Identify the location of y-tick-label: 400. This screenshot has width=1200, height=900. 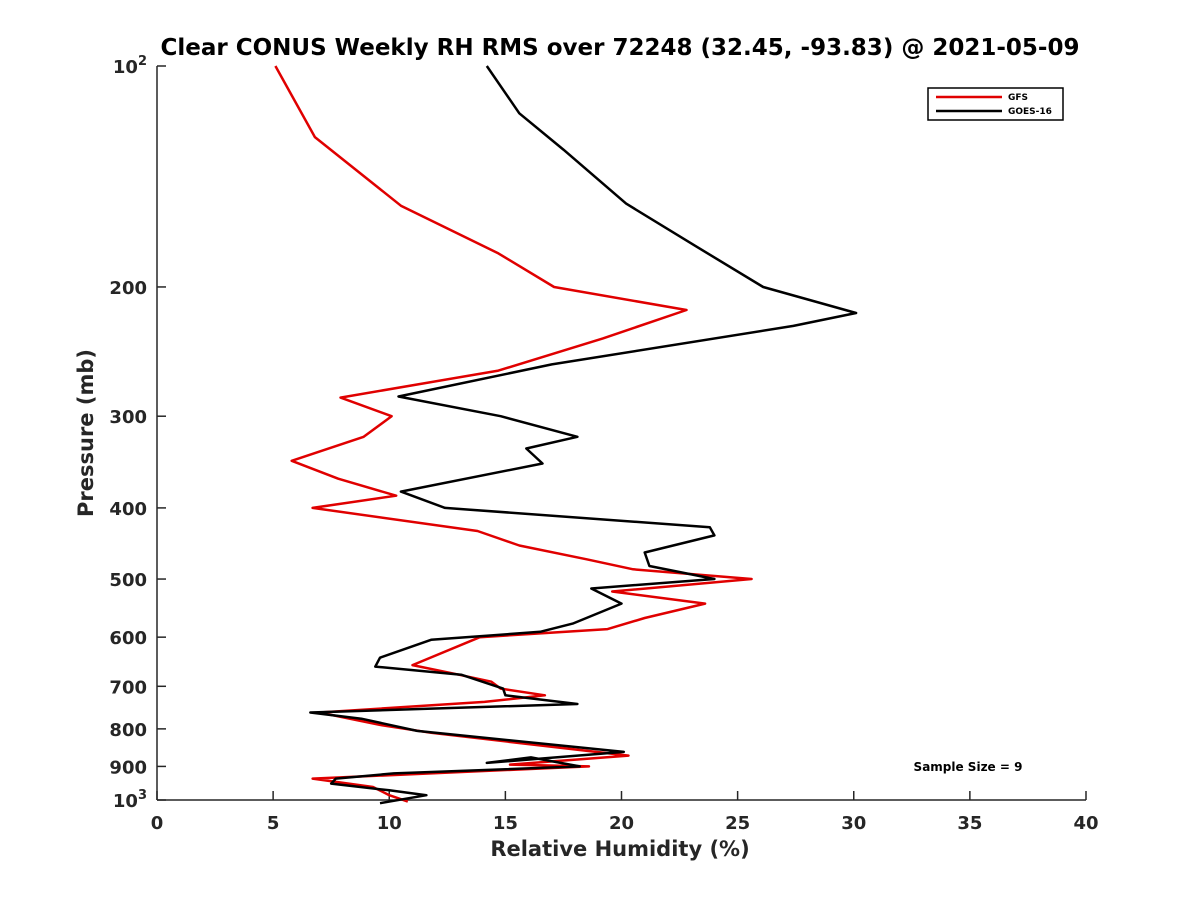
(128, 509).